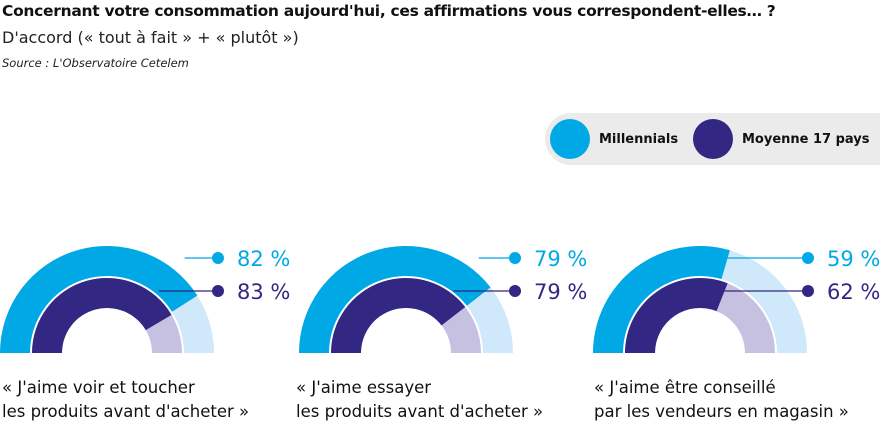 The width and height of the screenshot is (880, 424). Describe the element at coordinates (263, 292) in the screenshot. I see `gauge-1-moyenne-value-label: 83 %` at that location.